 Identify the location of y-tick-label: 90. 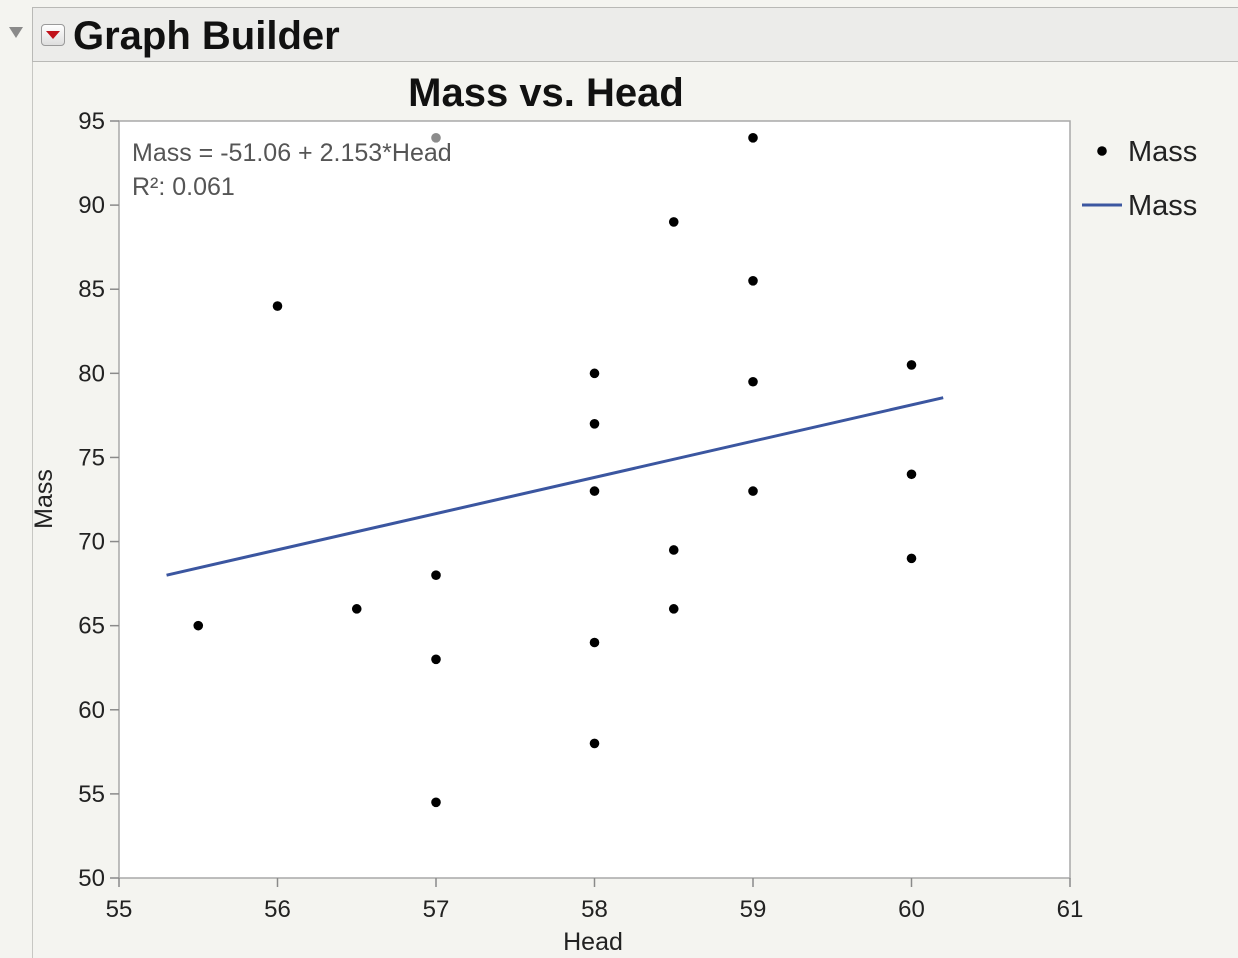
(91, 205).